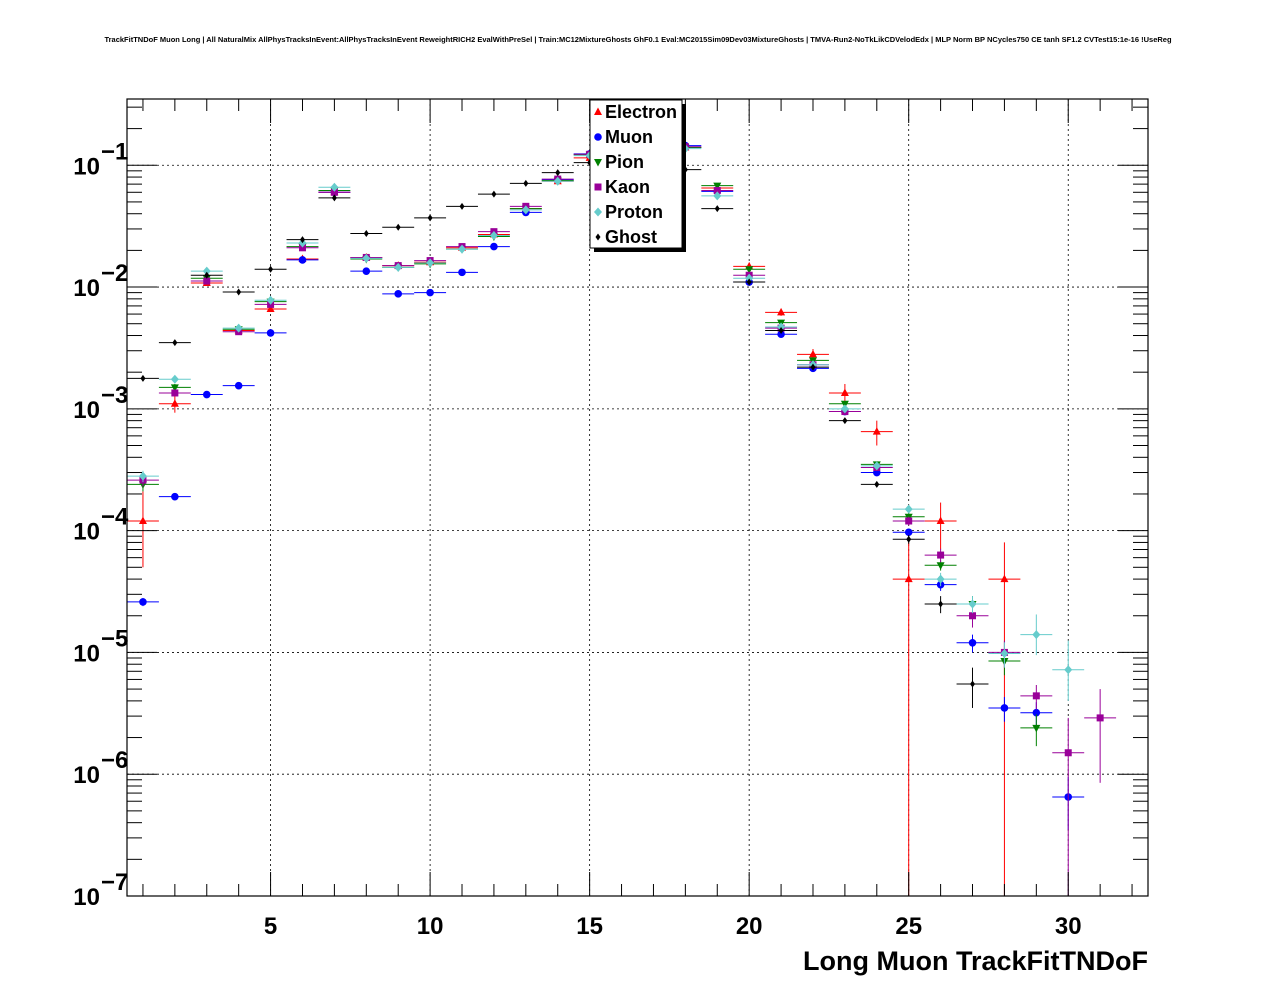 Image resolution: width=1276 pixels, height=996 pixels. Describe the element at coordinates (749, 926) in the screenshot. I see `x-tick-label: 20` at that location.